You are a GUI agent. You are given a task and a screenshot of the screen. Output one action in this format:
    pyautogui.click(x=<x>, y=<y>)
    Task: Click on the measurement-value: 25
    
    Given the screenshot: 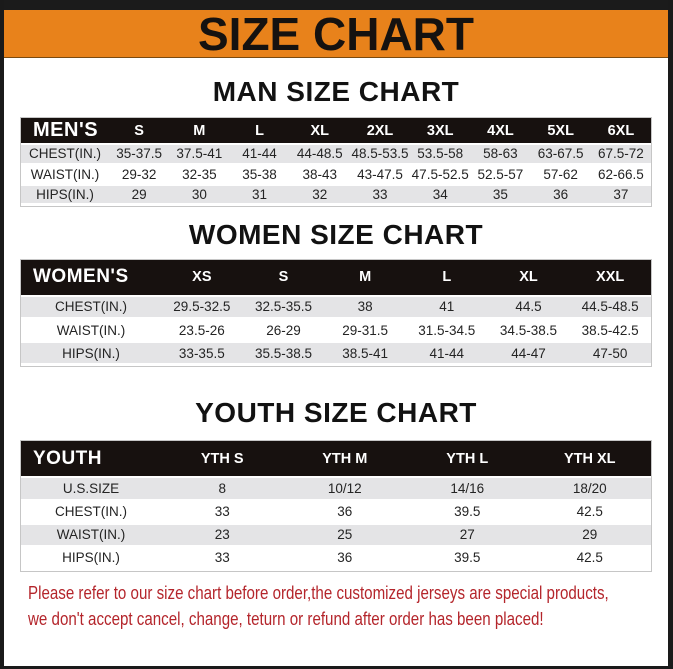 What is the action you would take?
    pyautogui.click(x=344, y=534)
    